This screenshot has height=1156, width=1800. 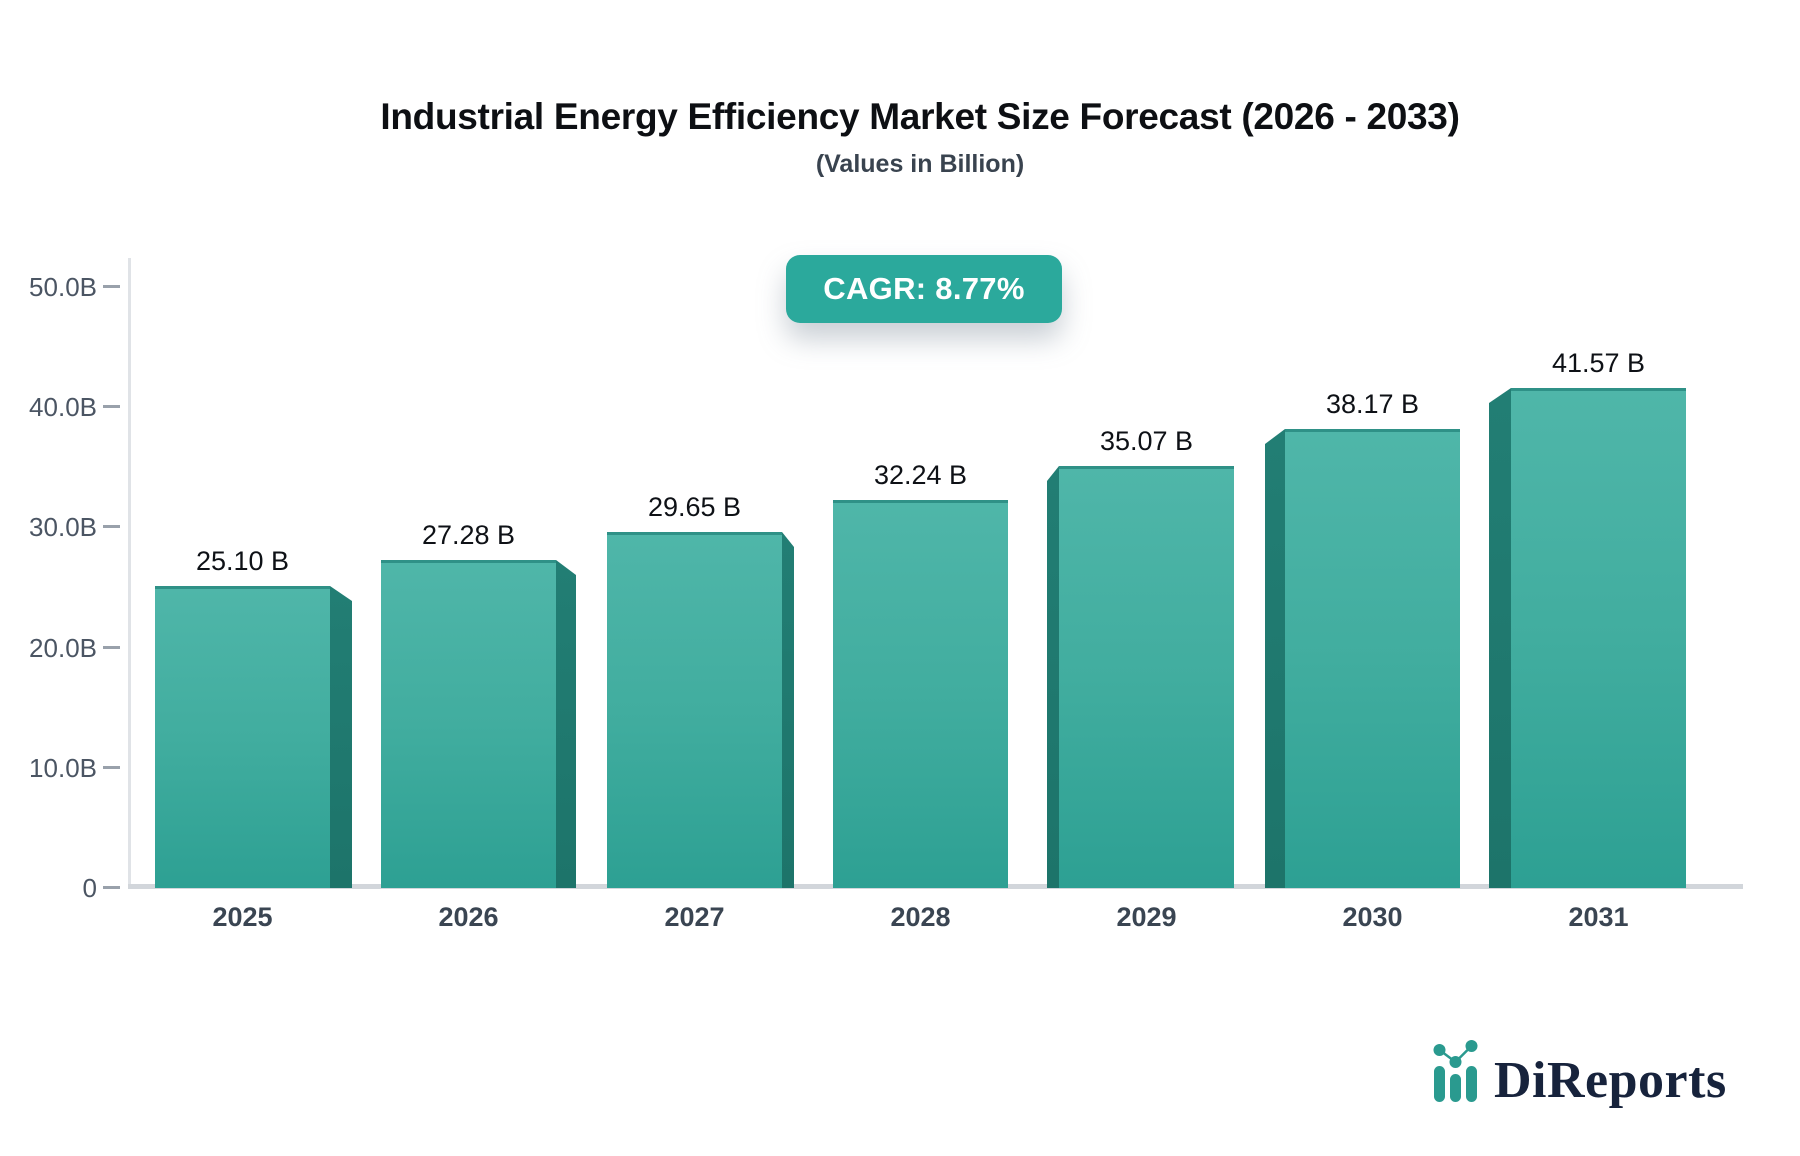 What do you see at coordinates (920, 694) in the screenshot?
I see `bar-face-2028` at bounding box center [920, 694].